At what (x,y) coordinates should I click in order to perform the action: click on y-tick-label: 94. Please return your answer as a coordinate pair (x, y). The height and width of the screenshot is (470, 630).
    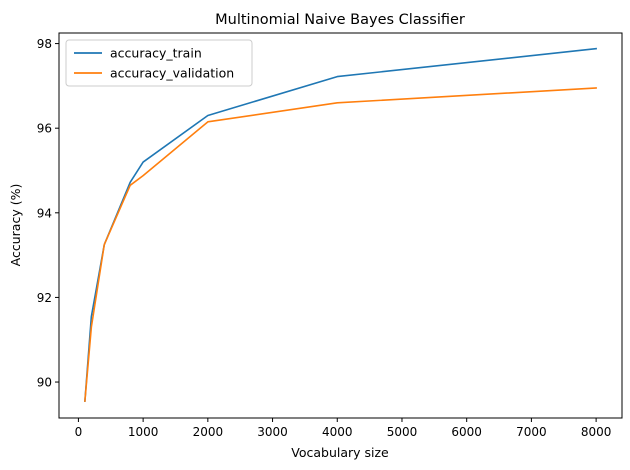
    Looking at the image, I should click on (44, 213).